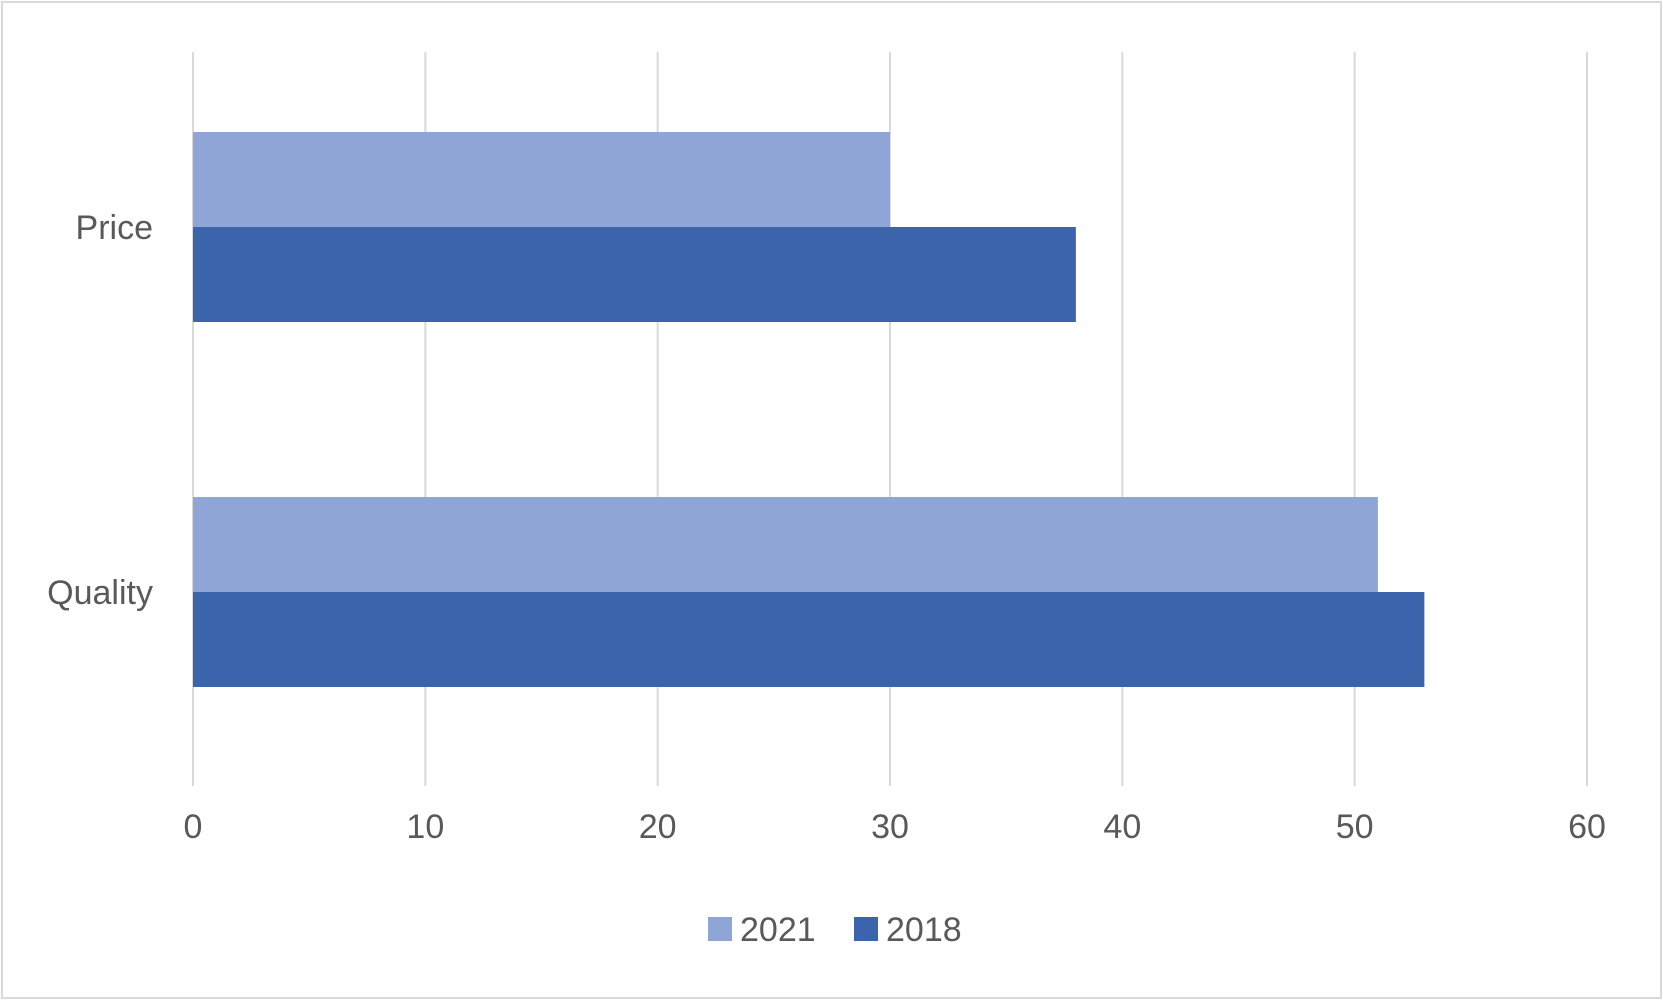 The image size is (1663, 1003). I want to click on x-tick-label-60: 60, so click(1587, 827).